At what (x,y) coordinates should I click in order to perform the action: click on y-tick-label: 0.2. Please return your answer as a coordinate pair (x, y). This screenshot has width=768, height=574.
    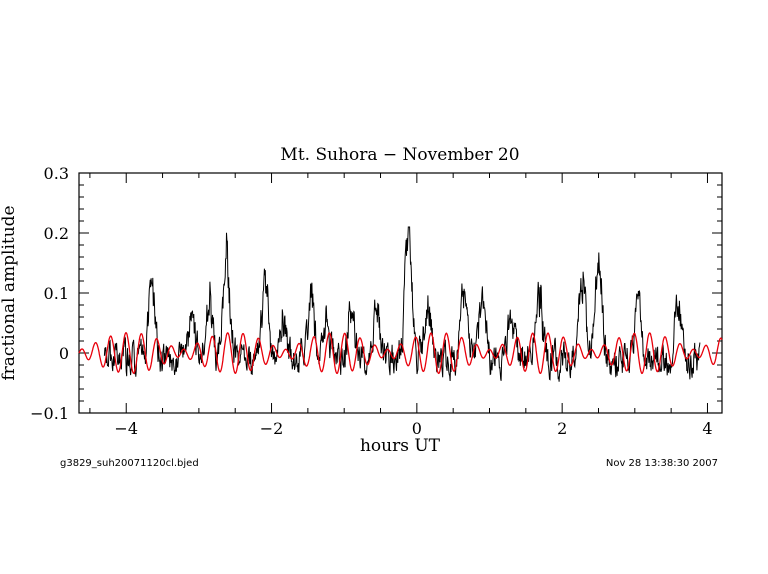
    Looking at the image, I should click on (56, 233).